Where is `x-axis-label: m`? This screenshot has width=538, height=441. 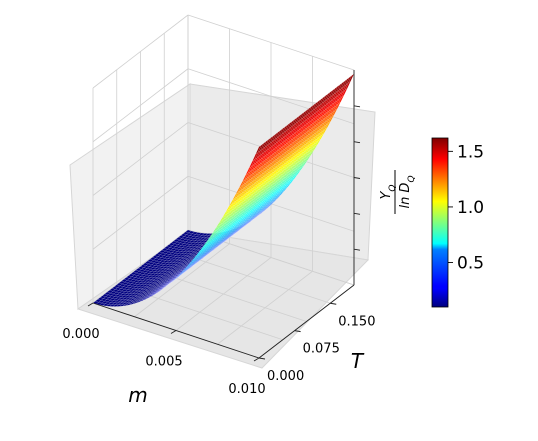
x-axis-label: m is located at coordinates (137, 395).